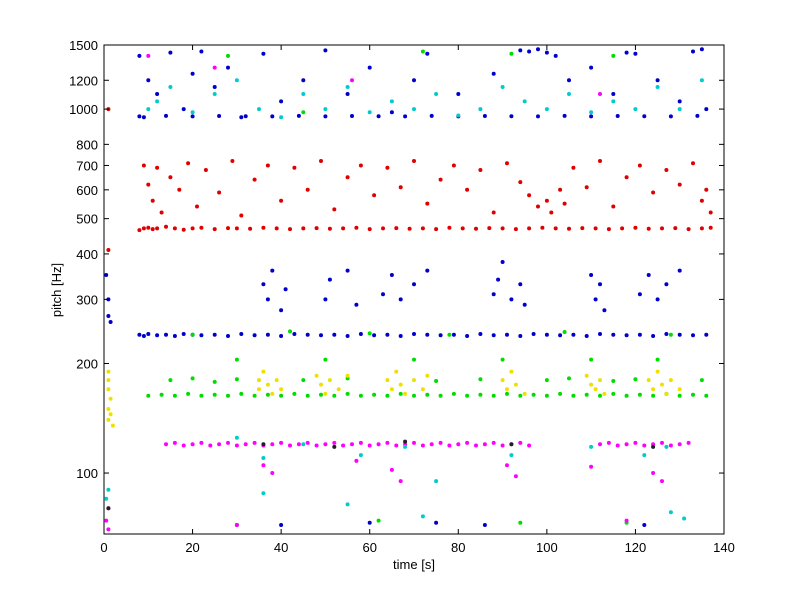  What do you see at coordinates (724, 547) in the screenshot?
I see `x-tick-label: 140` at bounding box center [724, 547].